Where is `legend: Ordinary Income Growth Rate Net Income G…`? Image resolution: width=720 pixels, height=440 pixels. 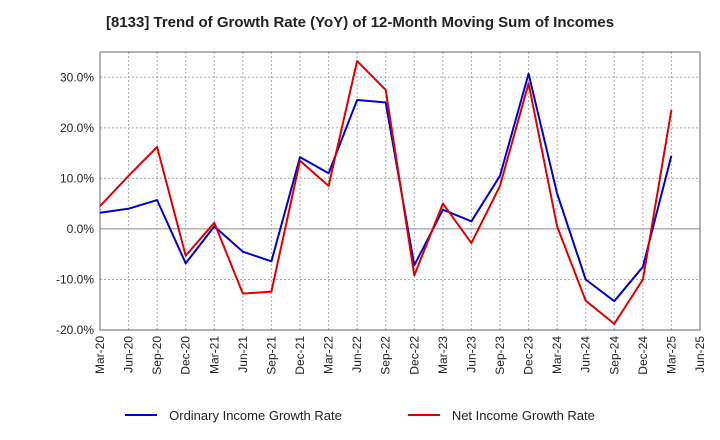
legend: Ordinary Income Growth Rate Net Income G… is located at coordinates (360, 415).